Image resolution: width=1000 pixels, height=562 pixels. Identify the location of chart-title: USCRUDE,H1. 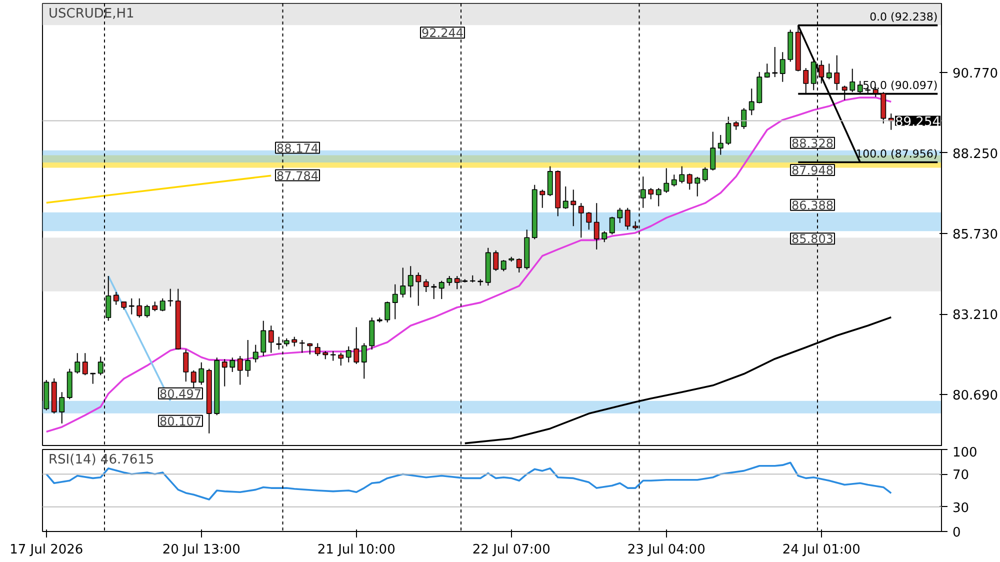
(91, 14).